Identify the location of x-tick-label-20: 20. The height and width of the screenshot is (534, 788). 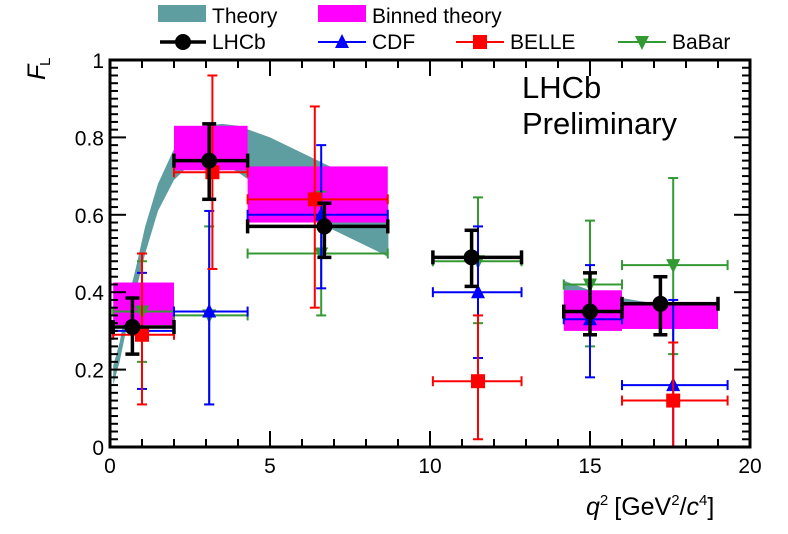
(749, 466).